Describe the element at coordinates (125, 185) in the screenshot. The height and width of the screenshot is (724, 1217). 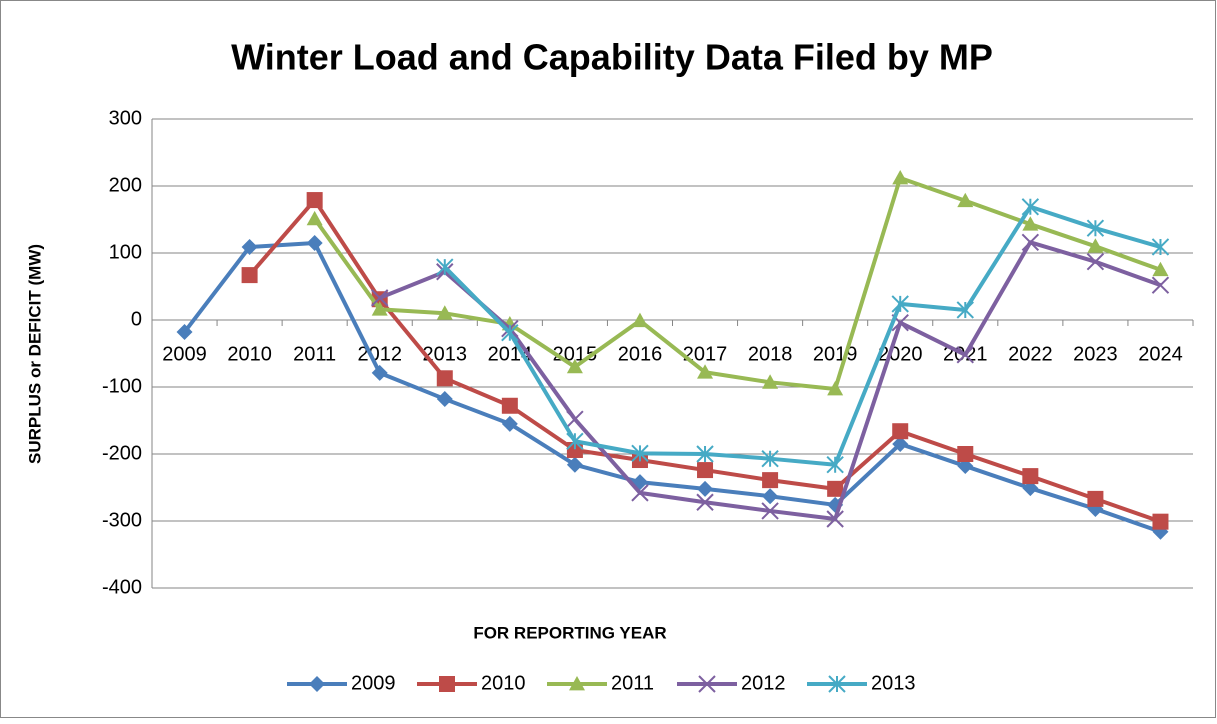
I see `y-tick-label: 200` at that location.